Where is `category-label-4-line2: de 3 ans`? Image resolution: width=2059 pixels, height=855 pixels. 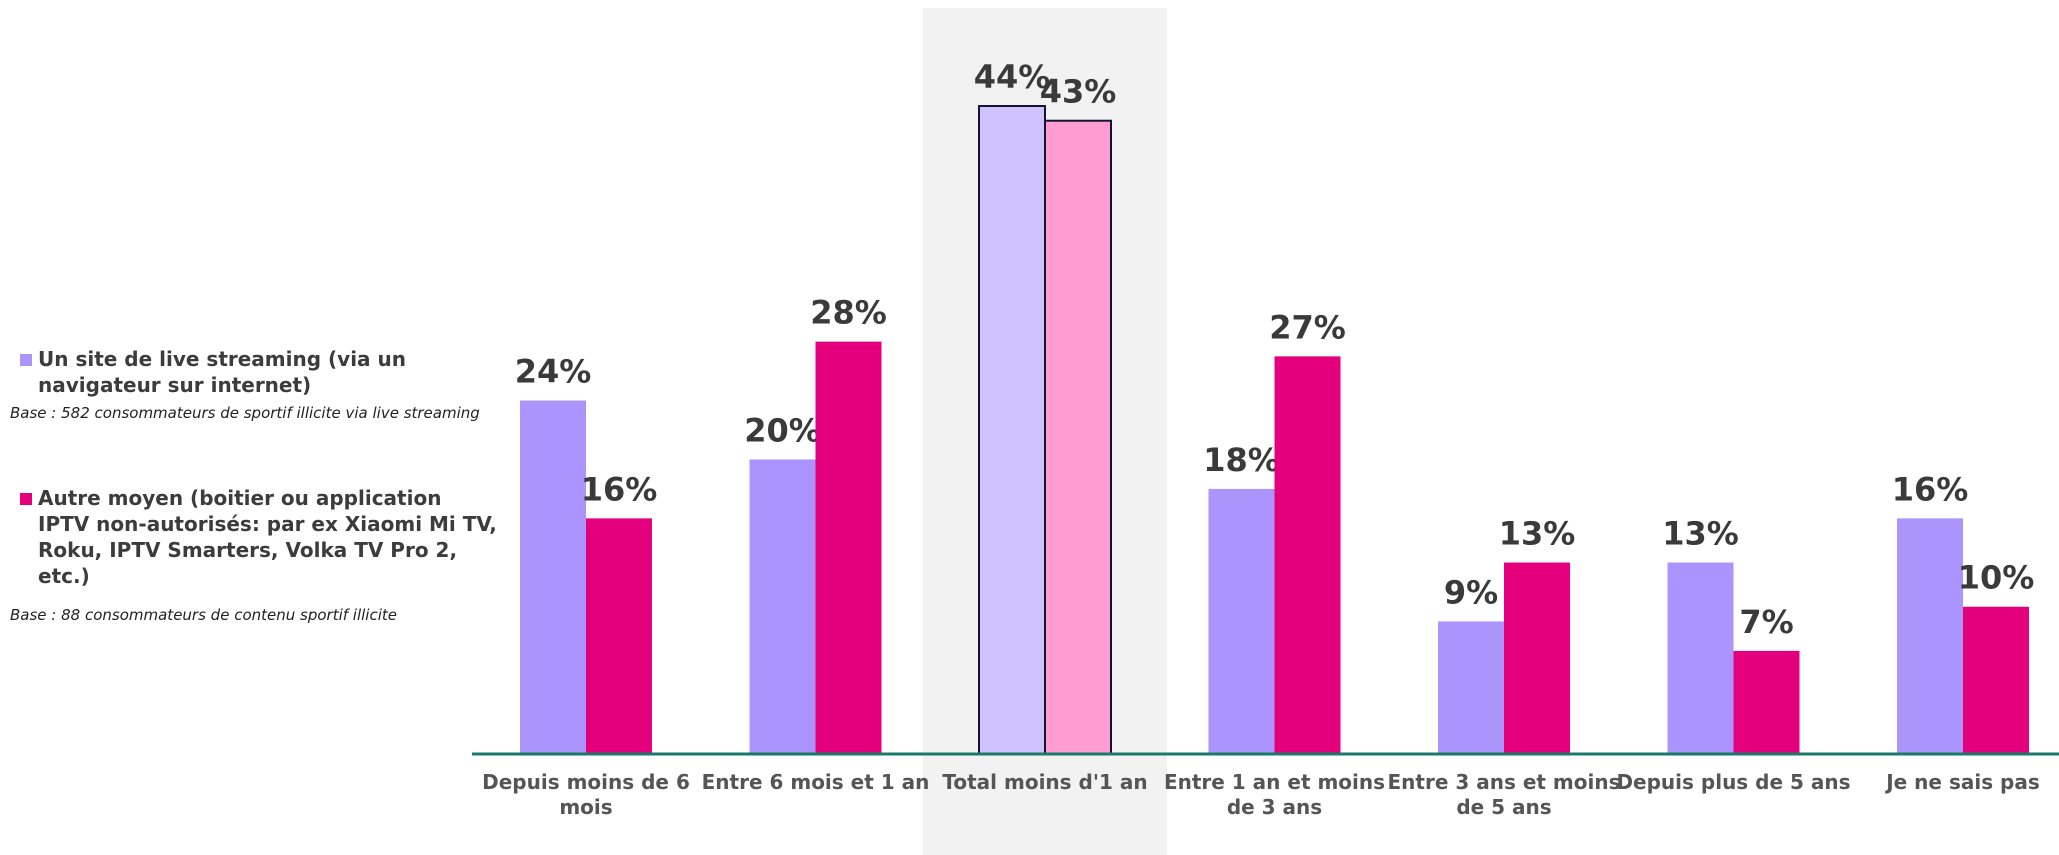 category-label-4-line2: de 3 ans is located at coordinates (1274, 807).